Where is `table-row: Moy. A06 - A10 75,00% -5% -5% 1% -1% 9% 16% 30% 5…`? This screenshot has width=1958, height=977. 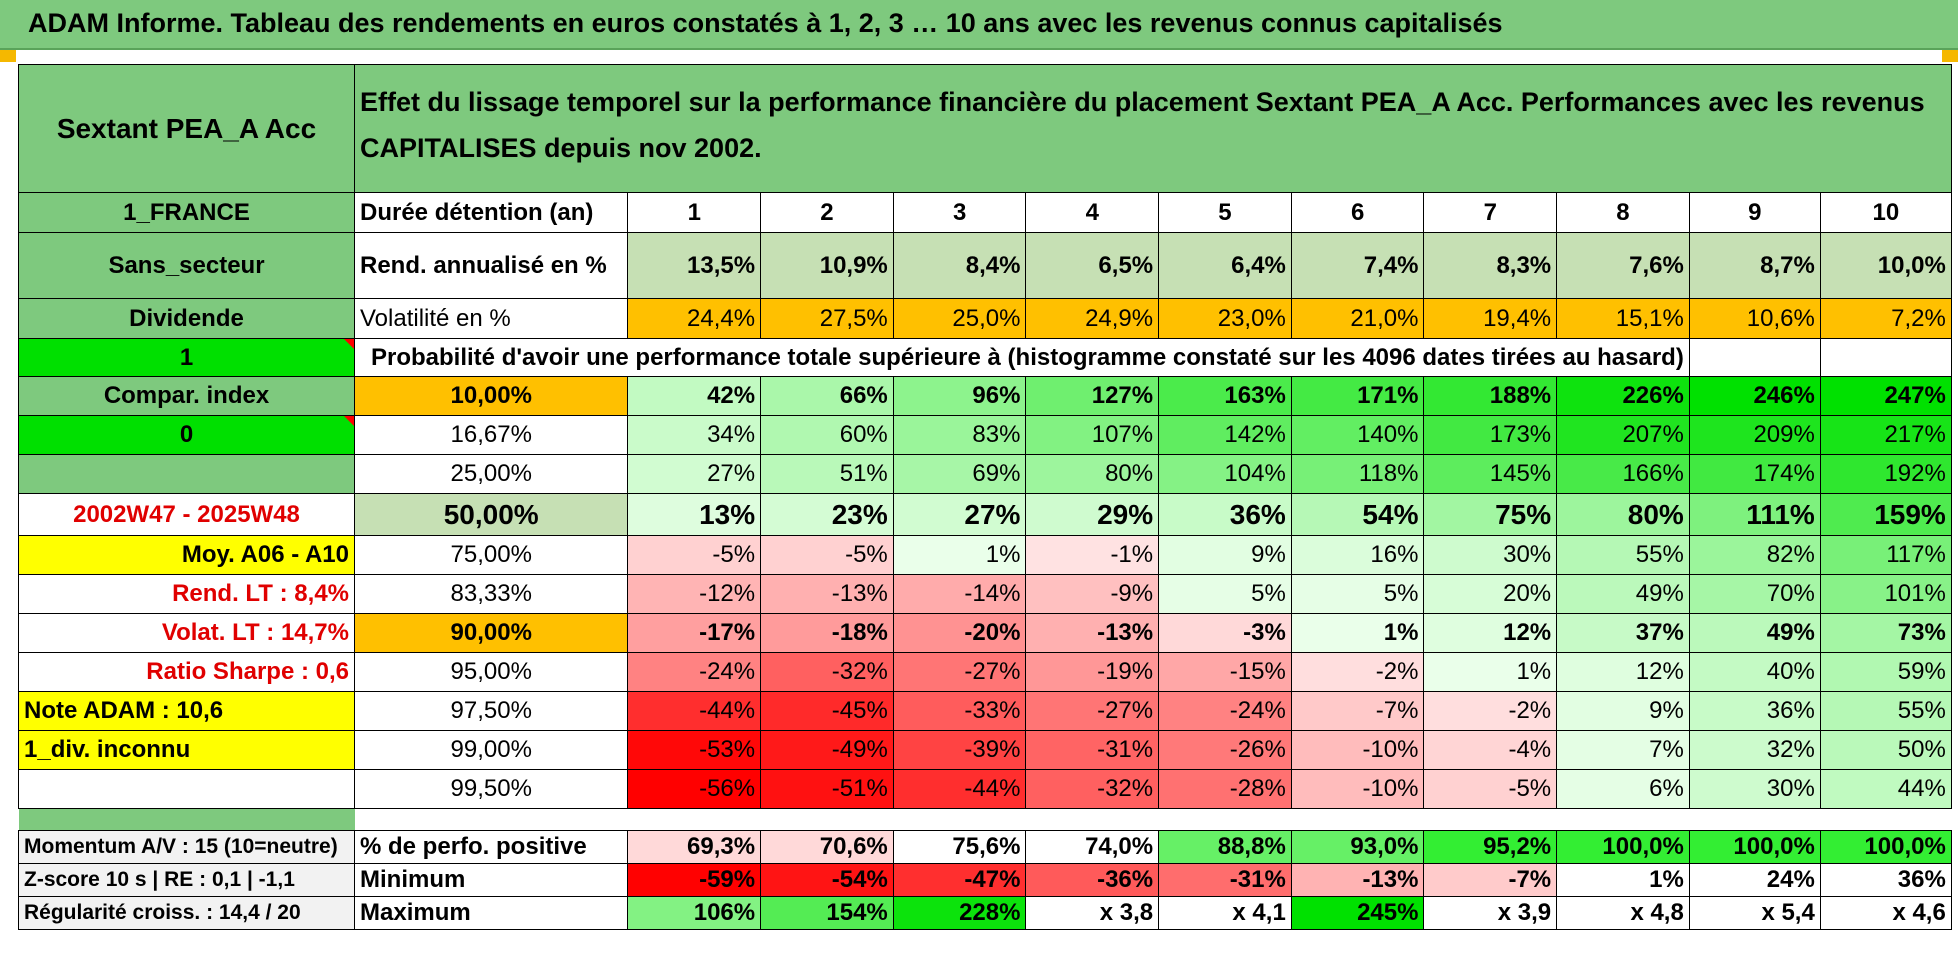 table-row: Moy. A06 - A10 75,00% -5% -5% 1% -1% 9% 16% 30% 5… is located at coordinates (985, 555).